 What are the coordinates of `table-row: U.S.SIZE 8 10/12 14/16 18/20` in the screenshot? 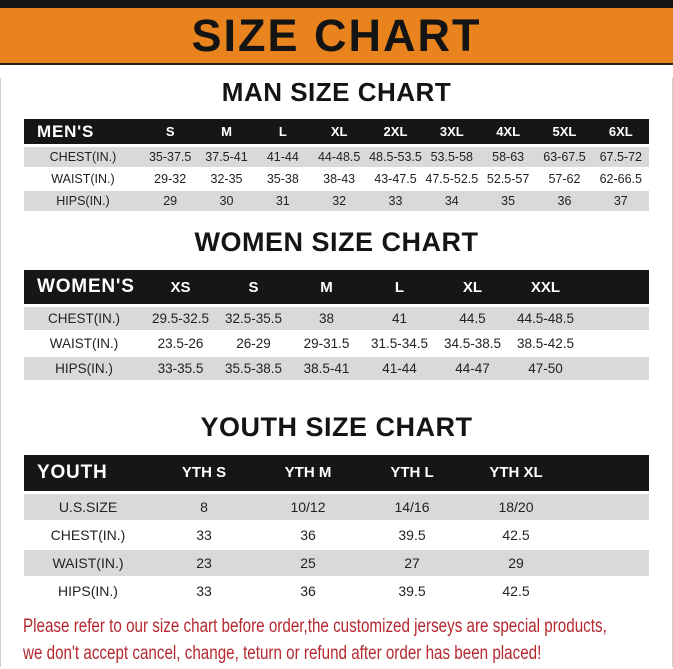 It's located at (336, 506).